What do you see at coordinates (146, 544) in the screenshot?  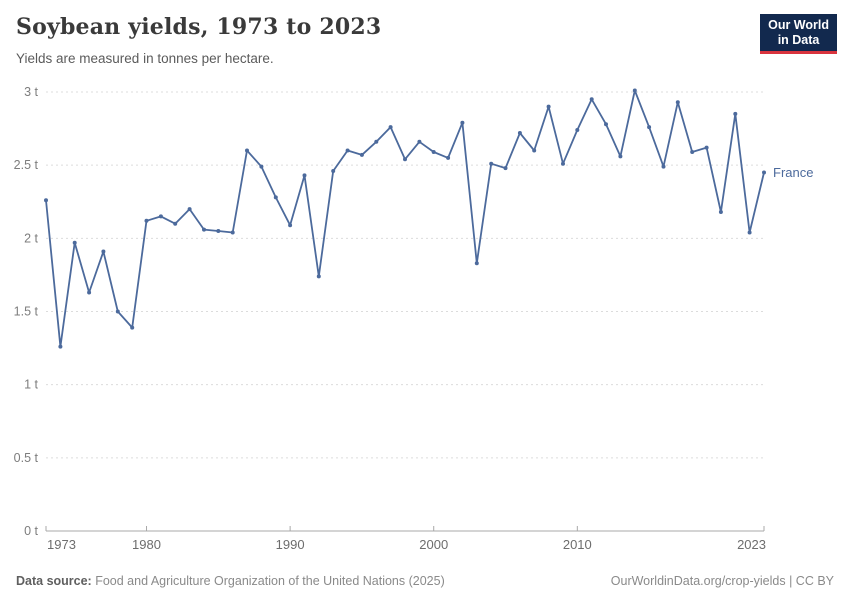 I see `x-tick-label: 1980` at bounding box center [146, 544].